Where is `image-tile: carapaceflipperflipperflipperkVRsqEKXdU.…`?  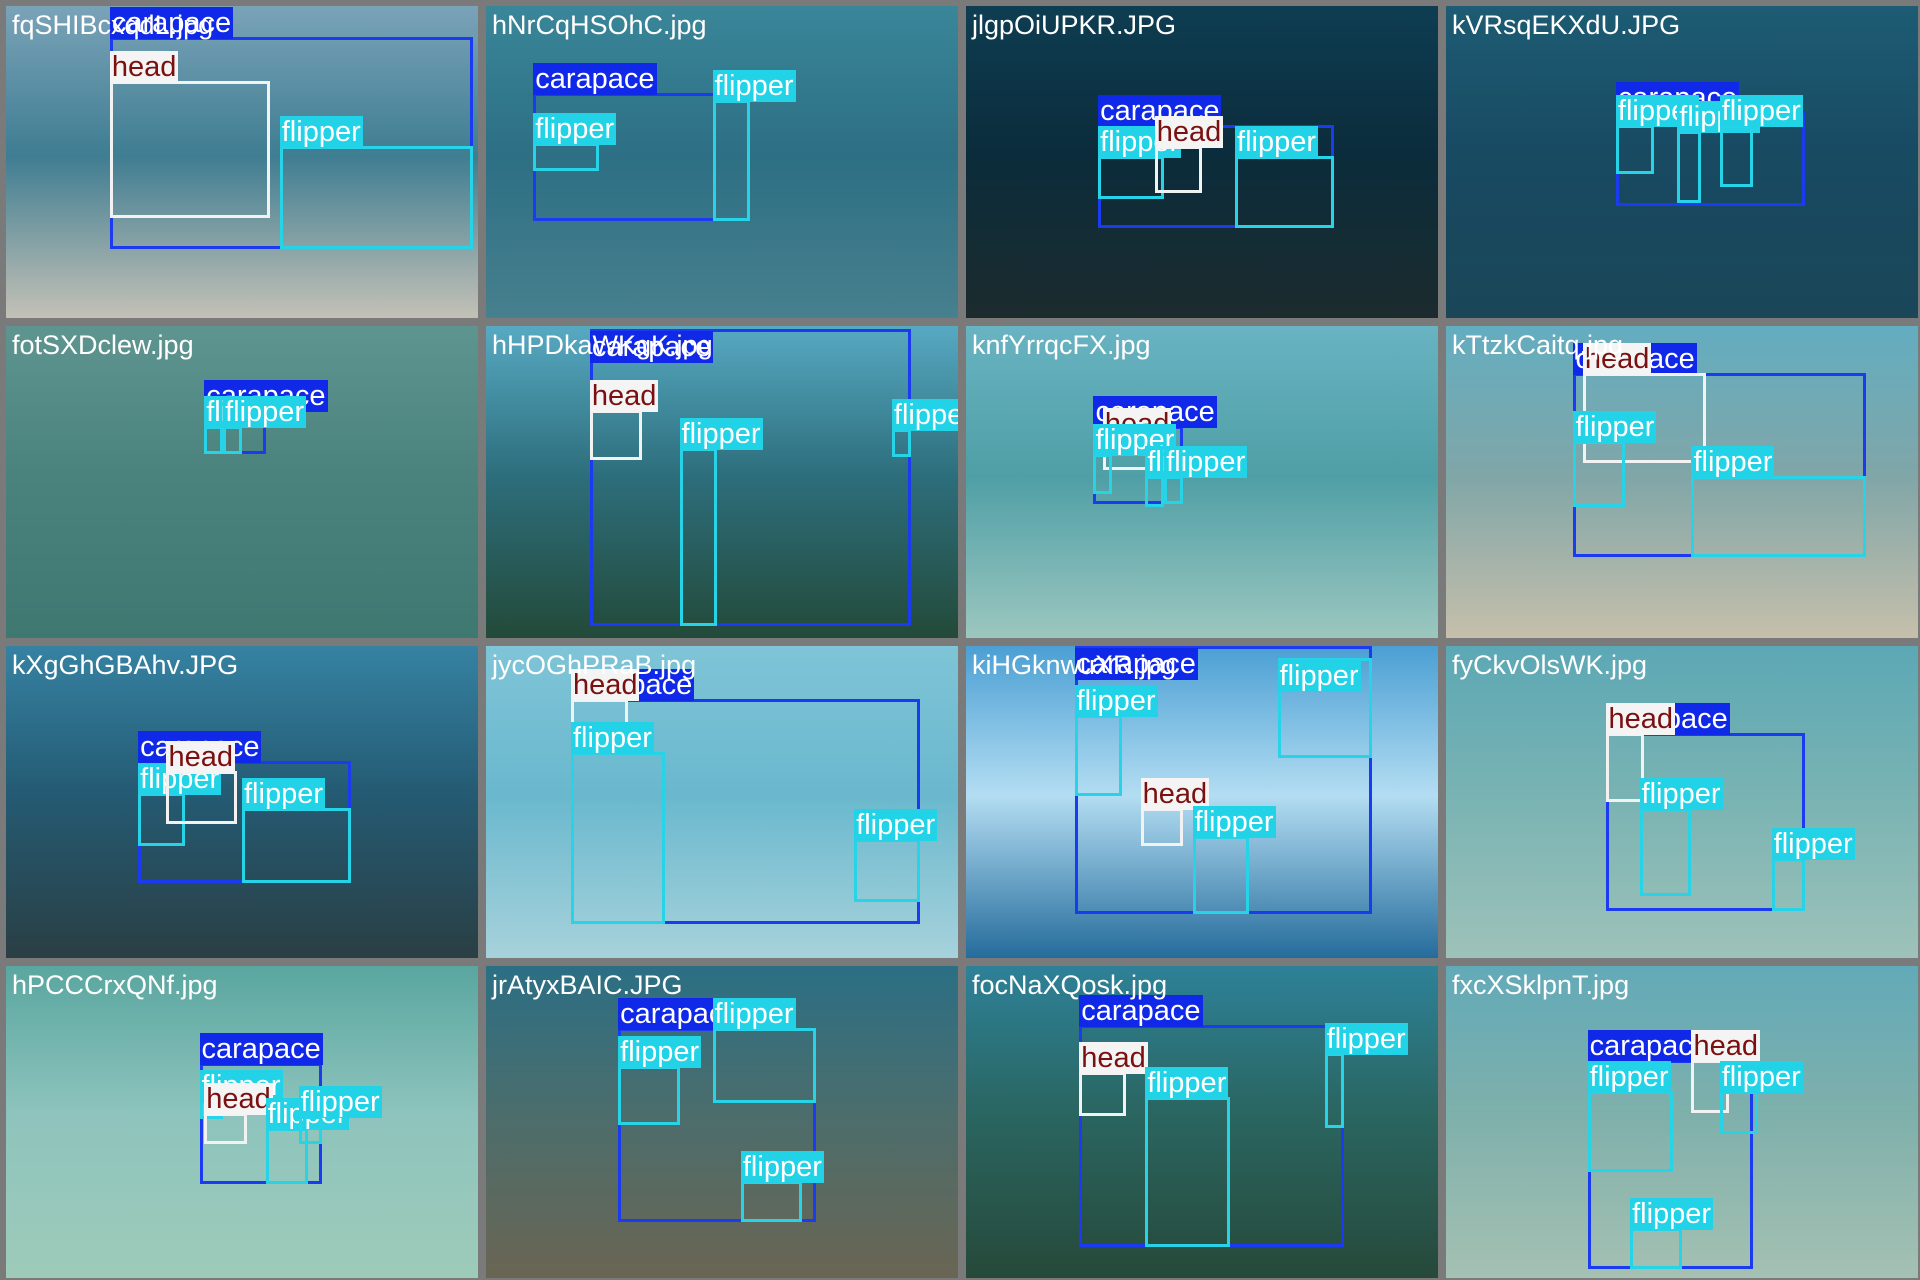
image-tile: carapaceflipperflipperflipperkVRsqEKXdU.… is located at coordinates (1682, 162).